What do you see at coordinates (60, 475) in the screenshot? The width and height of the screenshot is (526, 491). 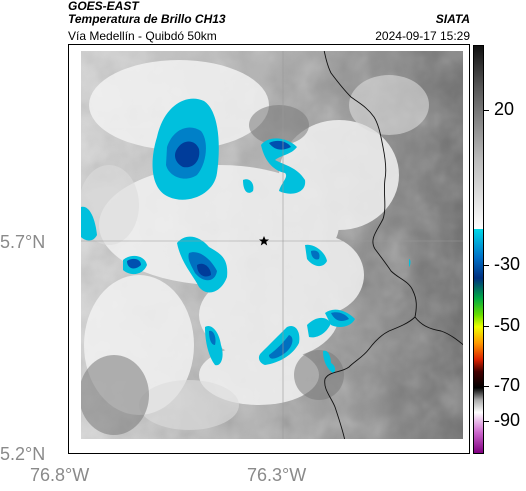 I see `lon-label-76-8: 76.8°W` at bounding box center [60, 475].